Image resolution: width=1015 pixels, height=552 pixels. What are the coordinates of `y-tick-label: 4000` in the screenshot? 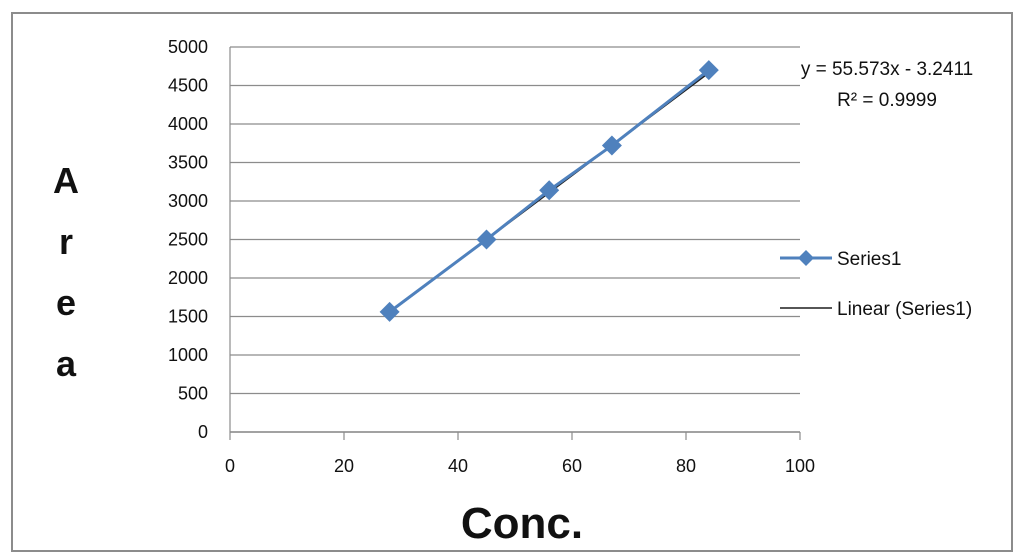 It's located at (188, 124).